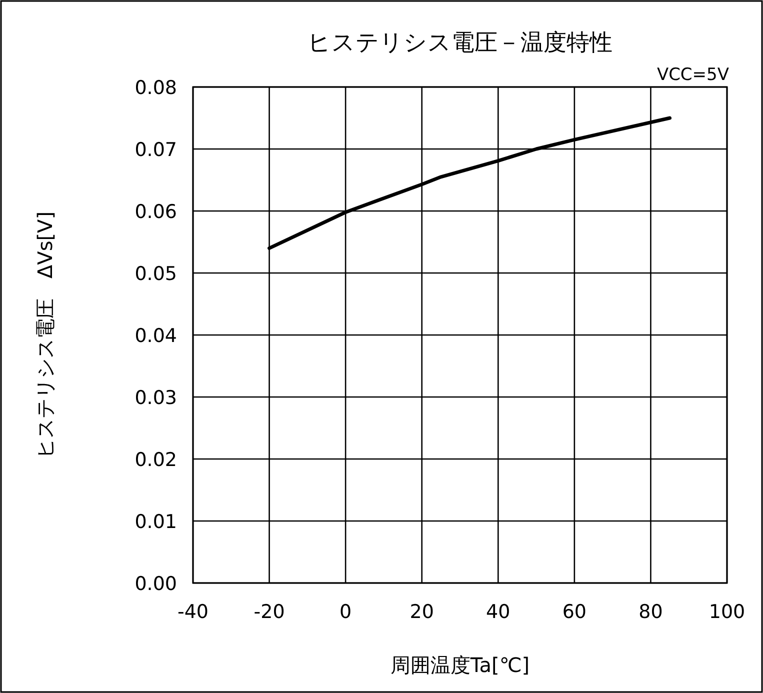  I want to click on y-tick-label: 0.08, so click(155, 88).